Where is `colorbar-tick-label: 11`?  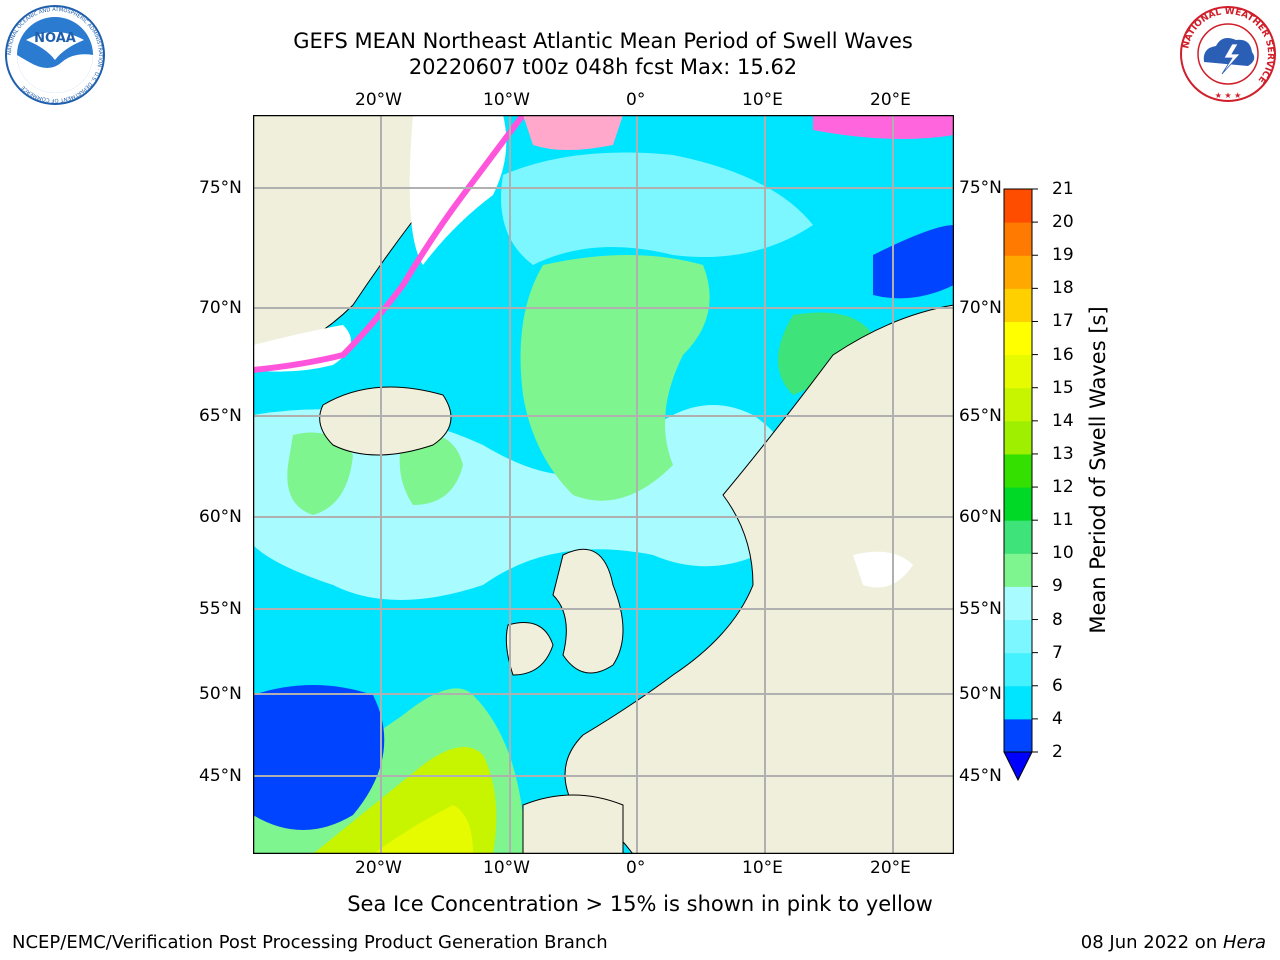 colorbar-tick-label: 11 is located at coordinates (1063, 520).